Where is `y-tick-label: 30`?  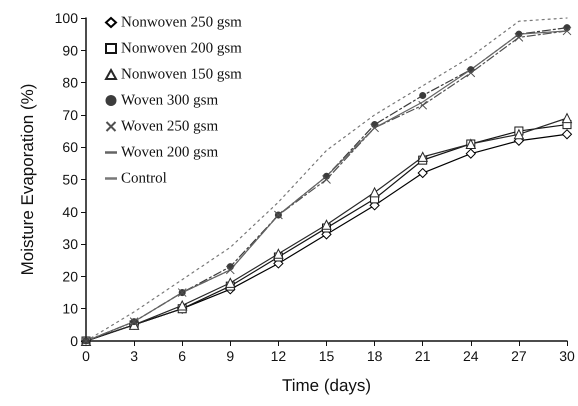 y-tick-label: 30 is located at coordinates (70, 244).